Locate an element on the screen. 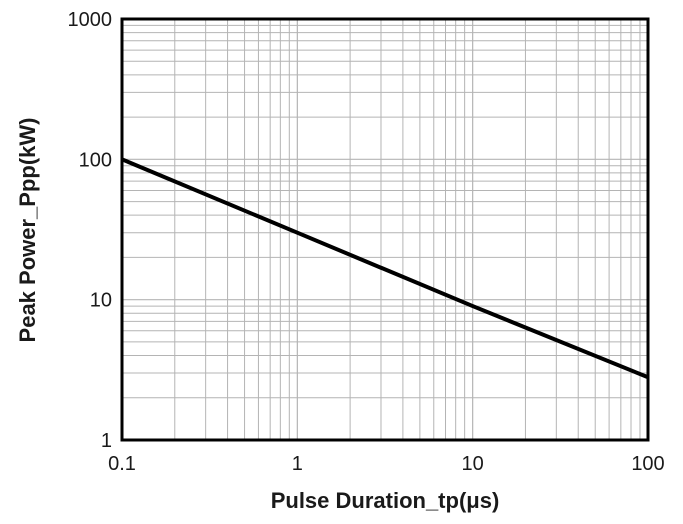  y-tick-label: 1 is located at coordinates (106, 441).